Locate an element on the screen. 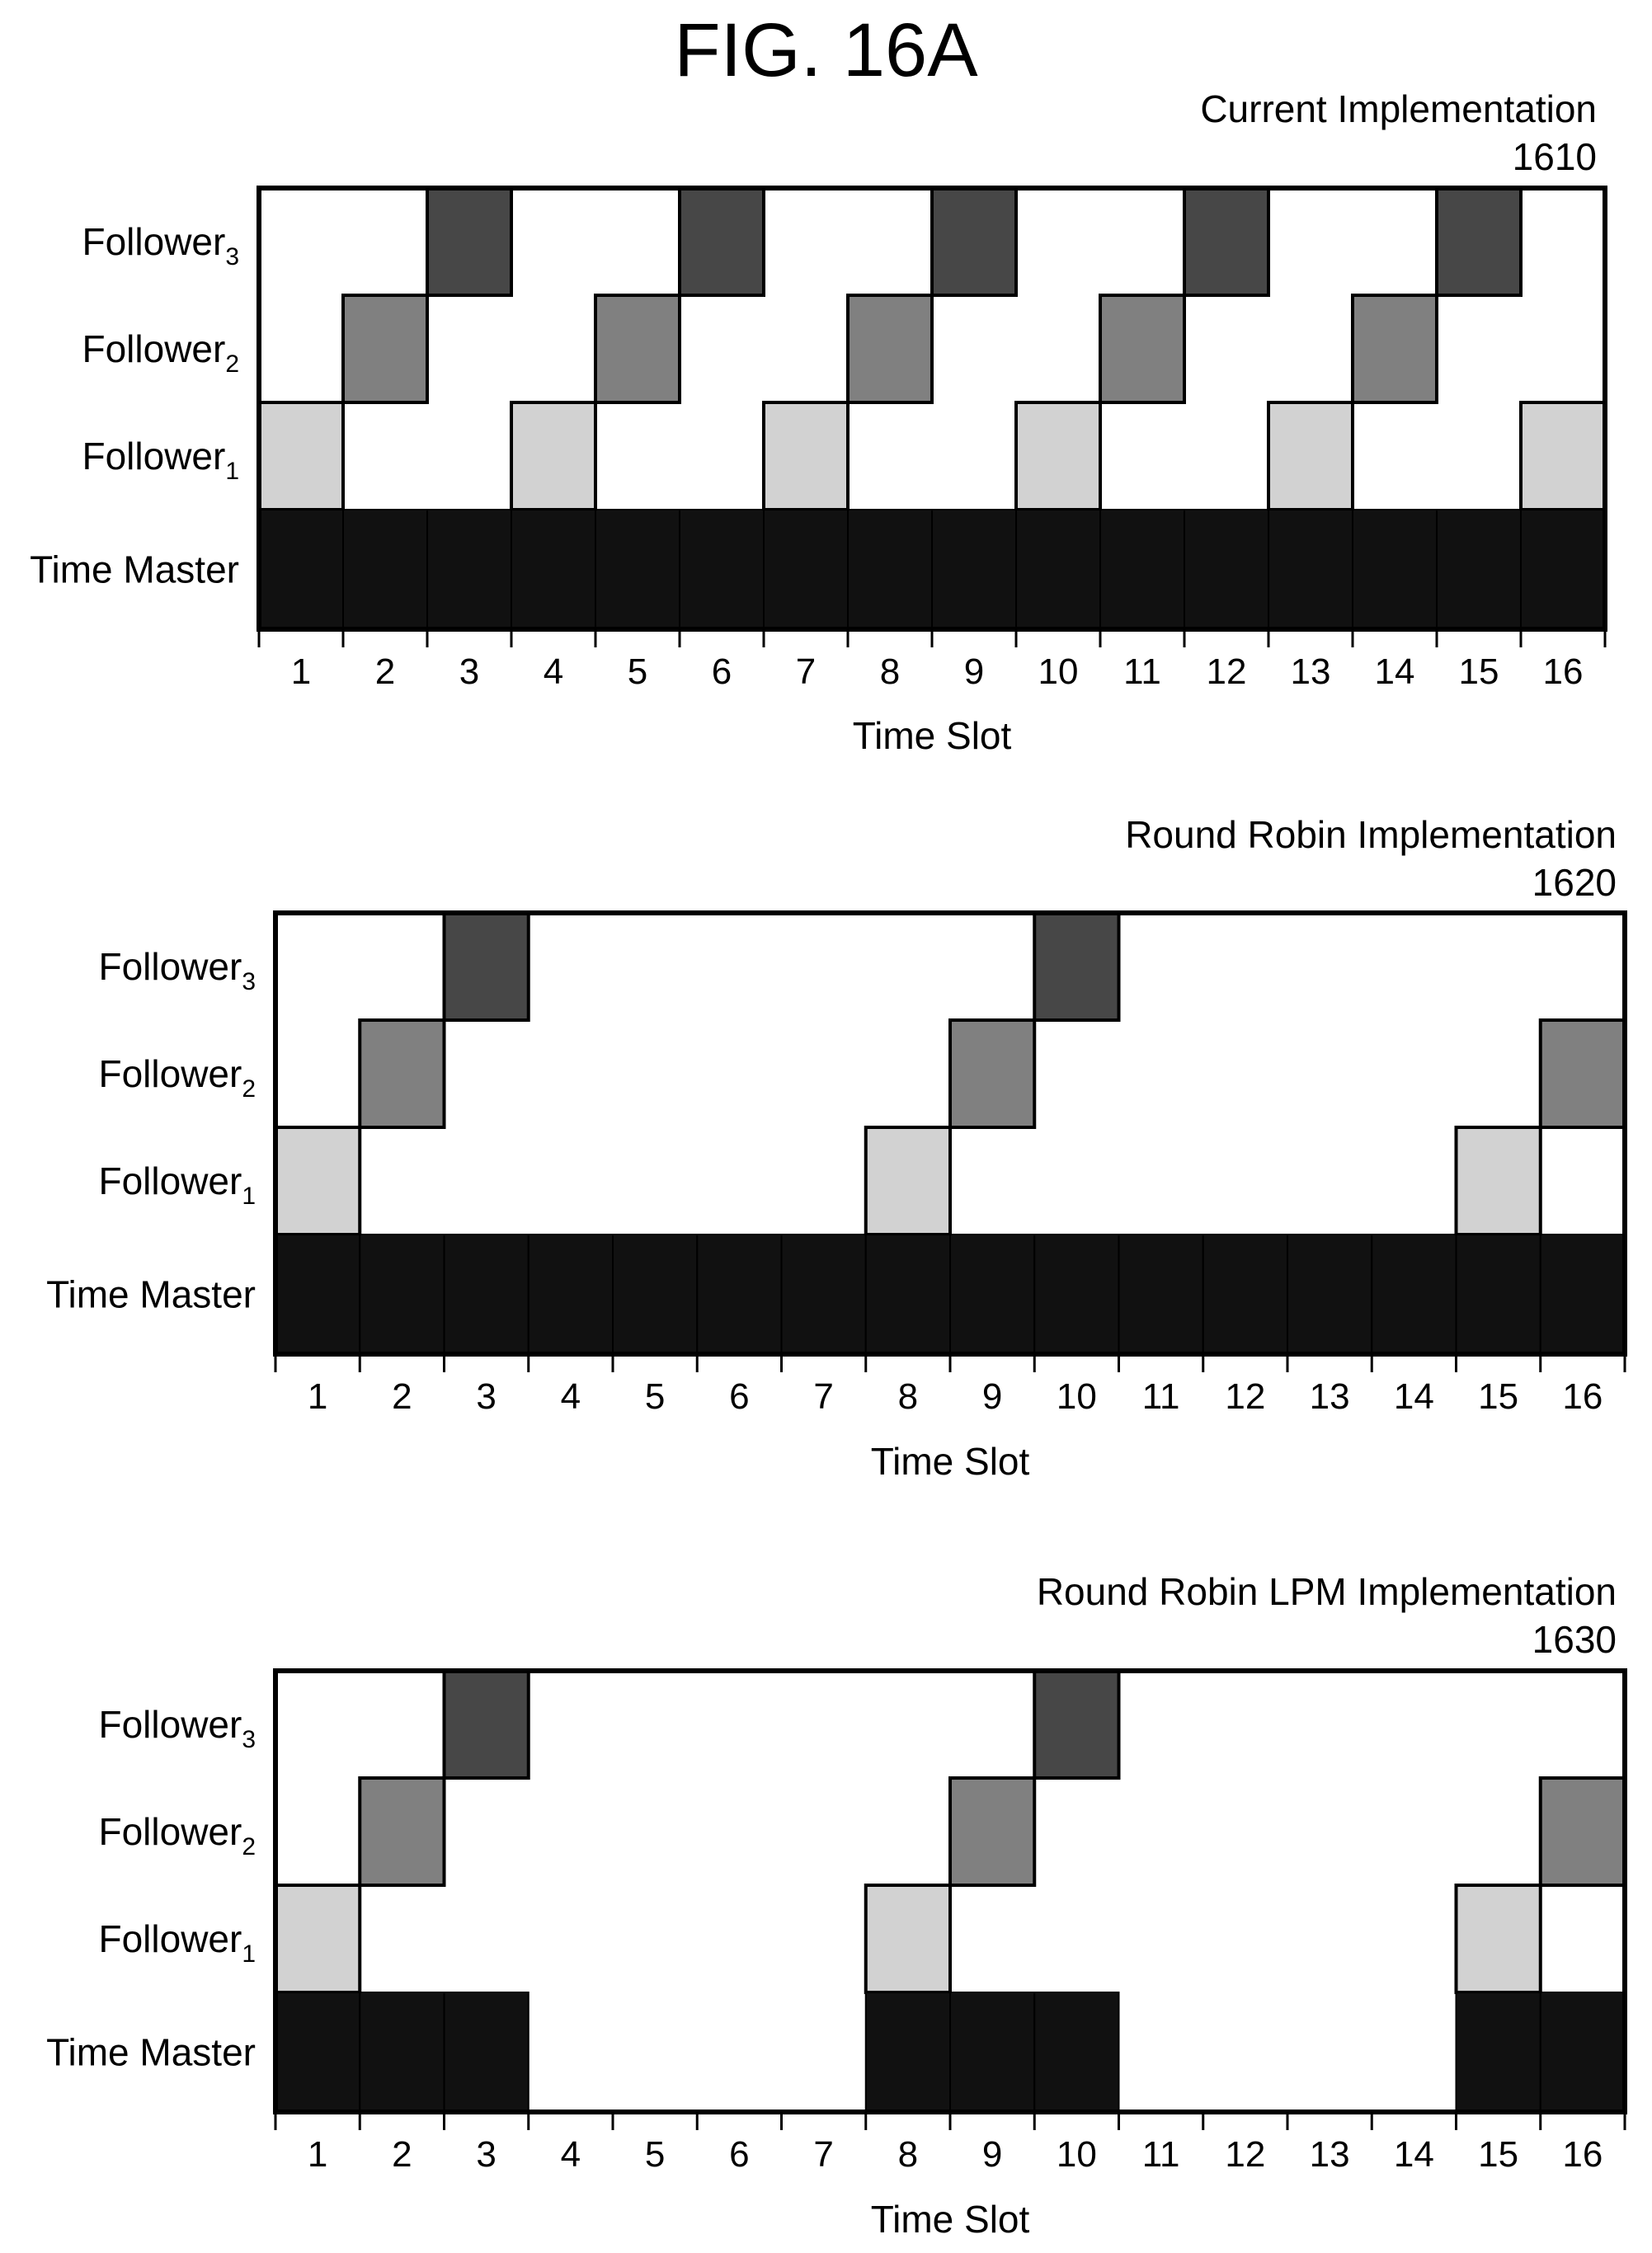 This screenshot has height=2253, width=1652. panel-ref-number: 1620 is located at coordinates (1574, 882).